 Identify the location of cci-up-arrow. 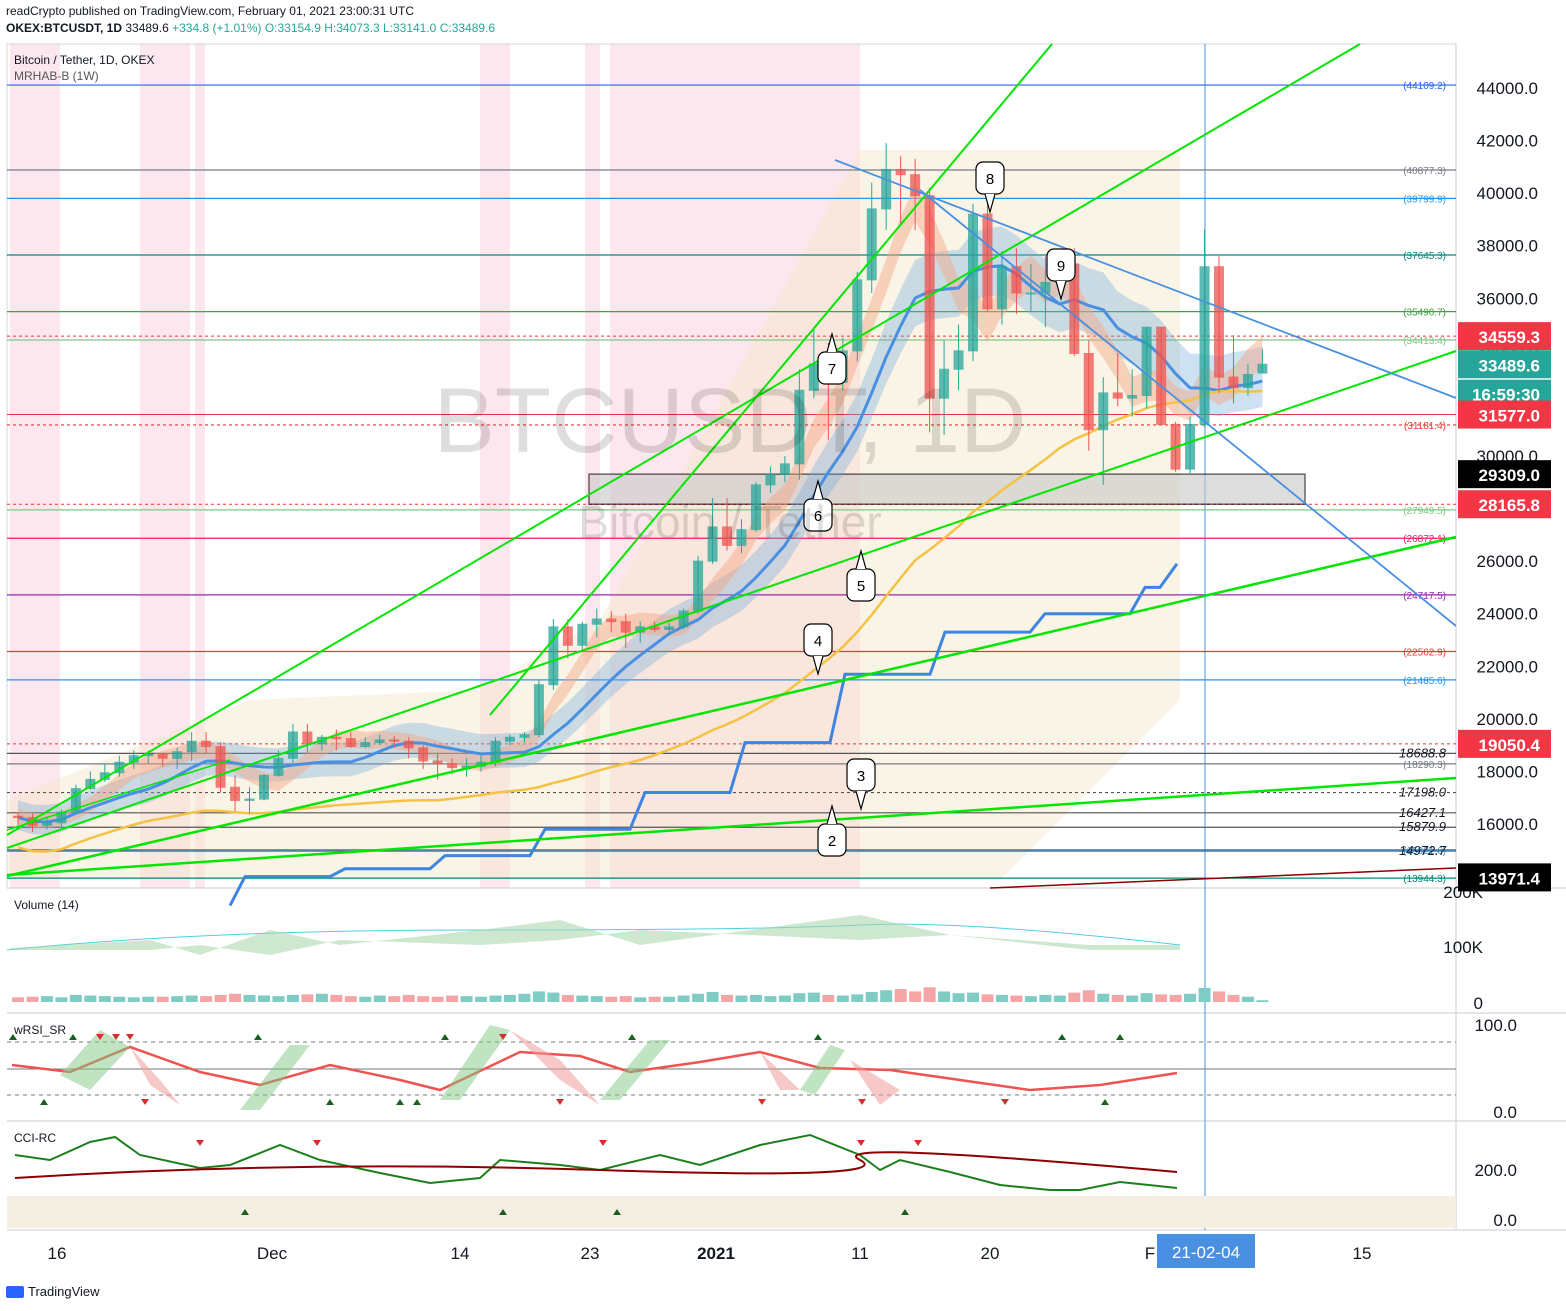
(503, 1212).